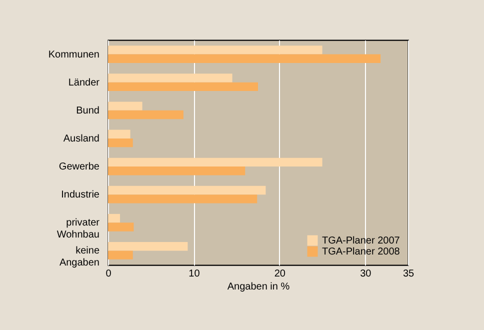  I want to click on x-tick-label: 20, so click(280, 274).